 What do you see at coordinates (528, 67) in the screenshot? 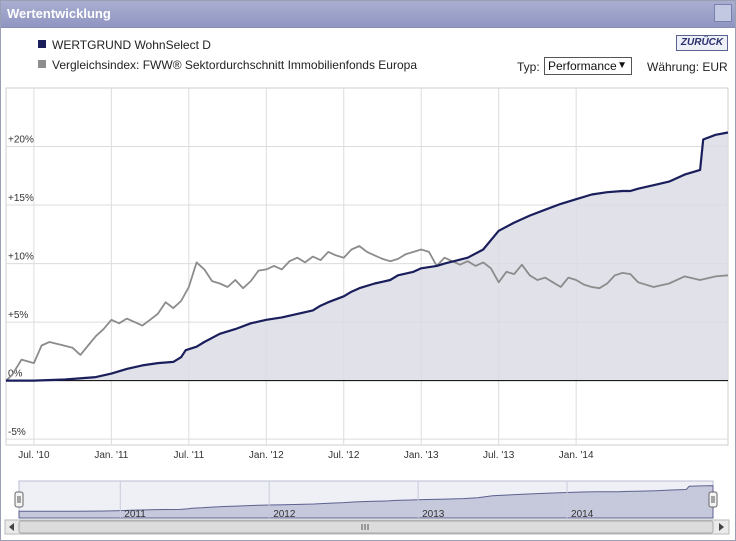
I see `type-label: Typ:` at bounding box center [528, 67].